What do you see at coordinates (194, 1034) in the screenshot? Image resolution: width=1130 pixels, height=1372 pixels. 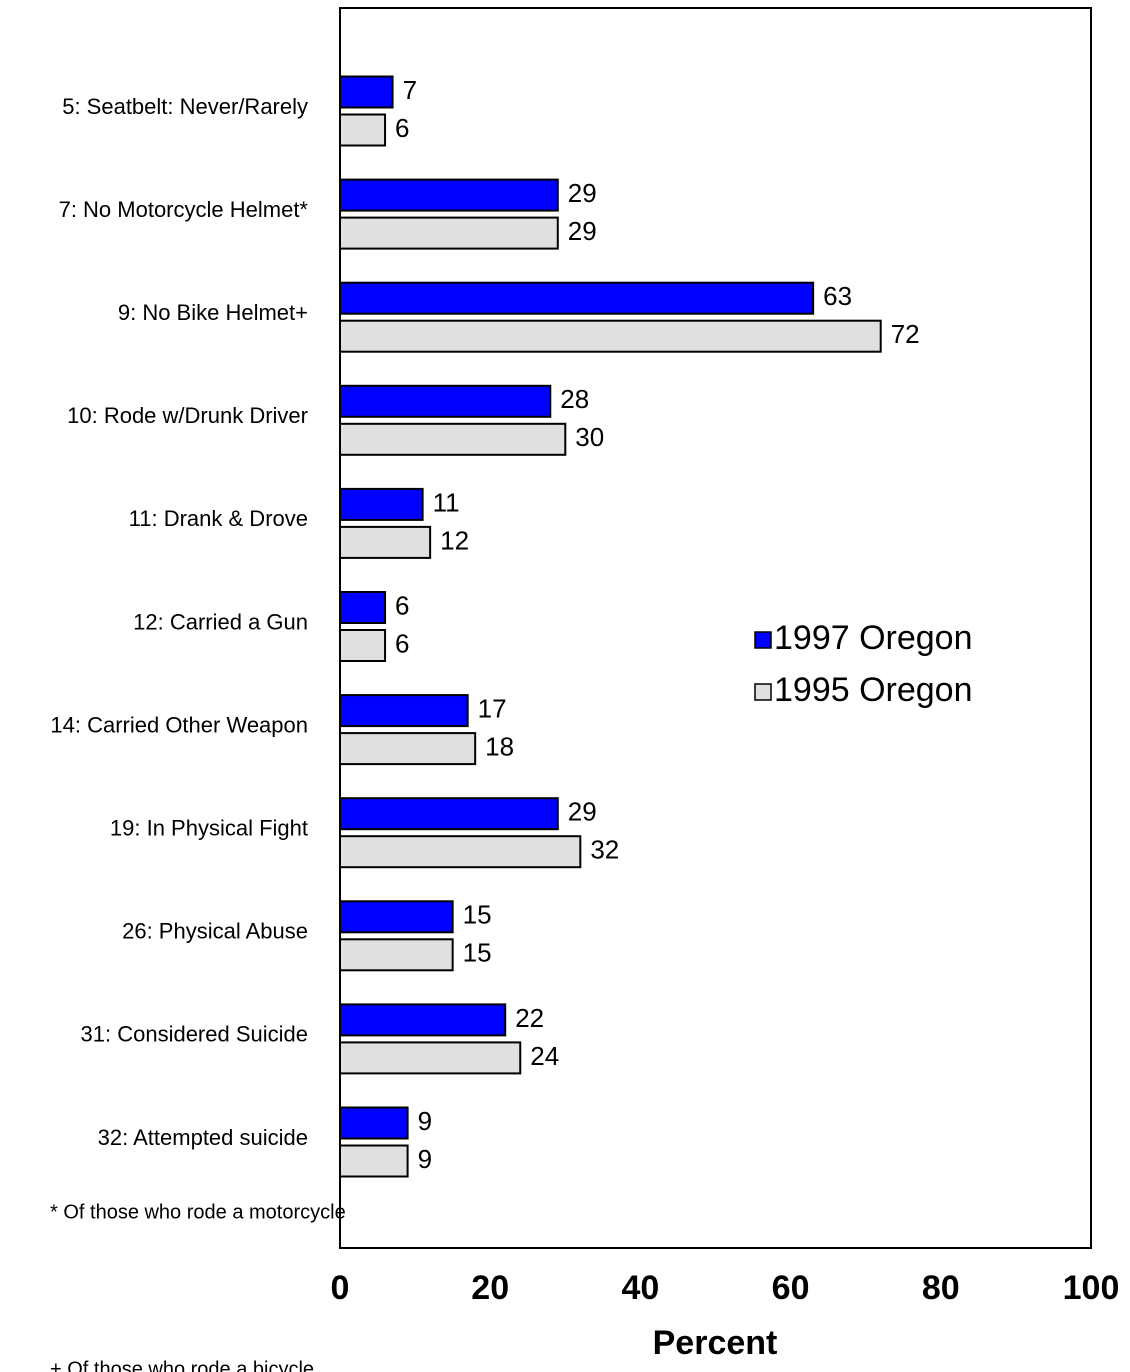 I see `y-tick-label: 31: Considered Suicide` at bounding box center [194, 1034].